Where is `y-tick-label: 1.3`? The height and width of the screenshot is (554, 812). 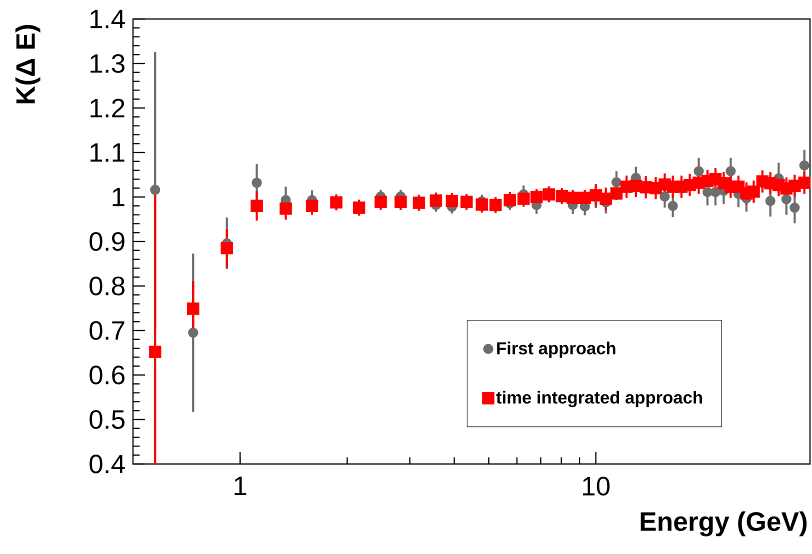
y-tick-label: 1.3 is located at coordinates (107, 63).